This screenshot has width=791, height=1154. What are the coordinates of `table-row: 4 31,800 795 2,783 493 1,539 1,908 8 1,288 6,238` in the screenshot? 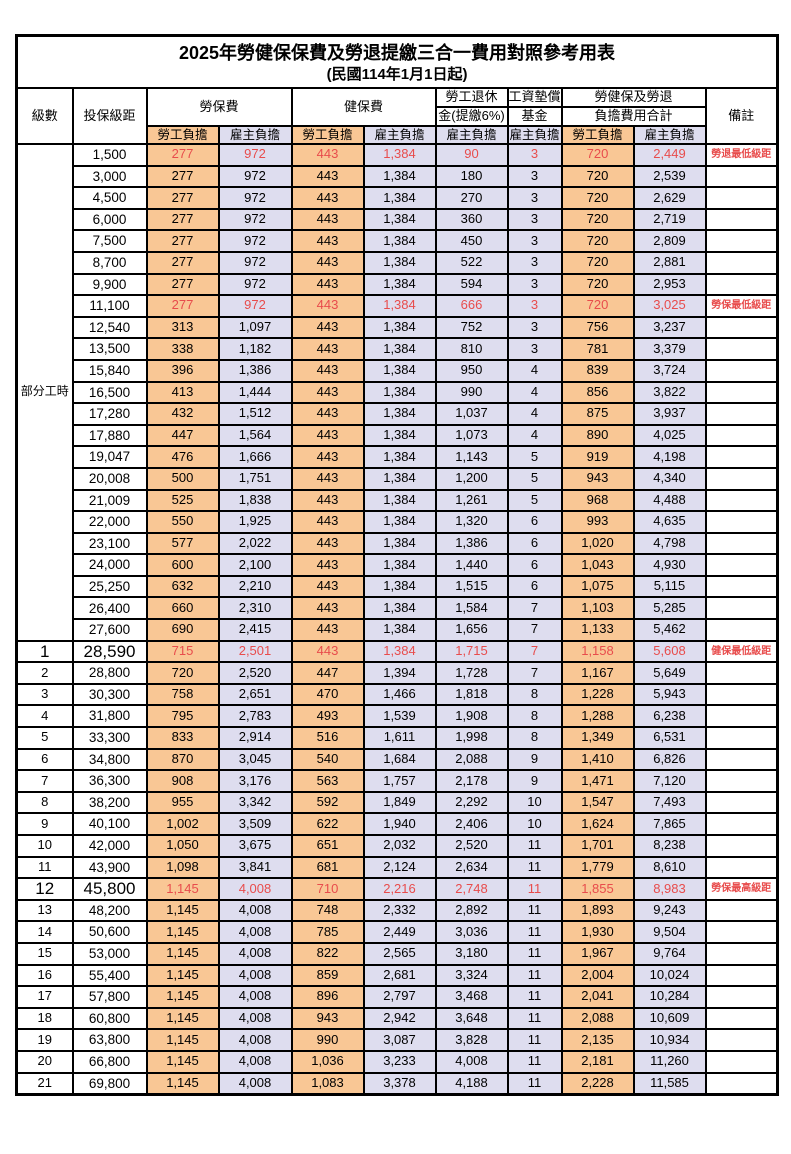 It's located at (397, 716).